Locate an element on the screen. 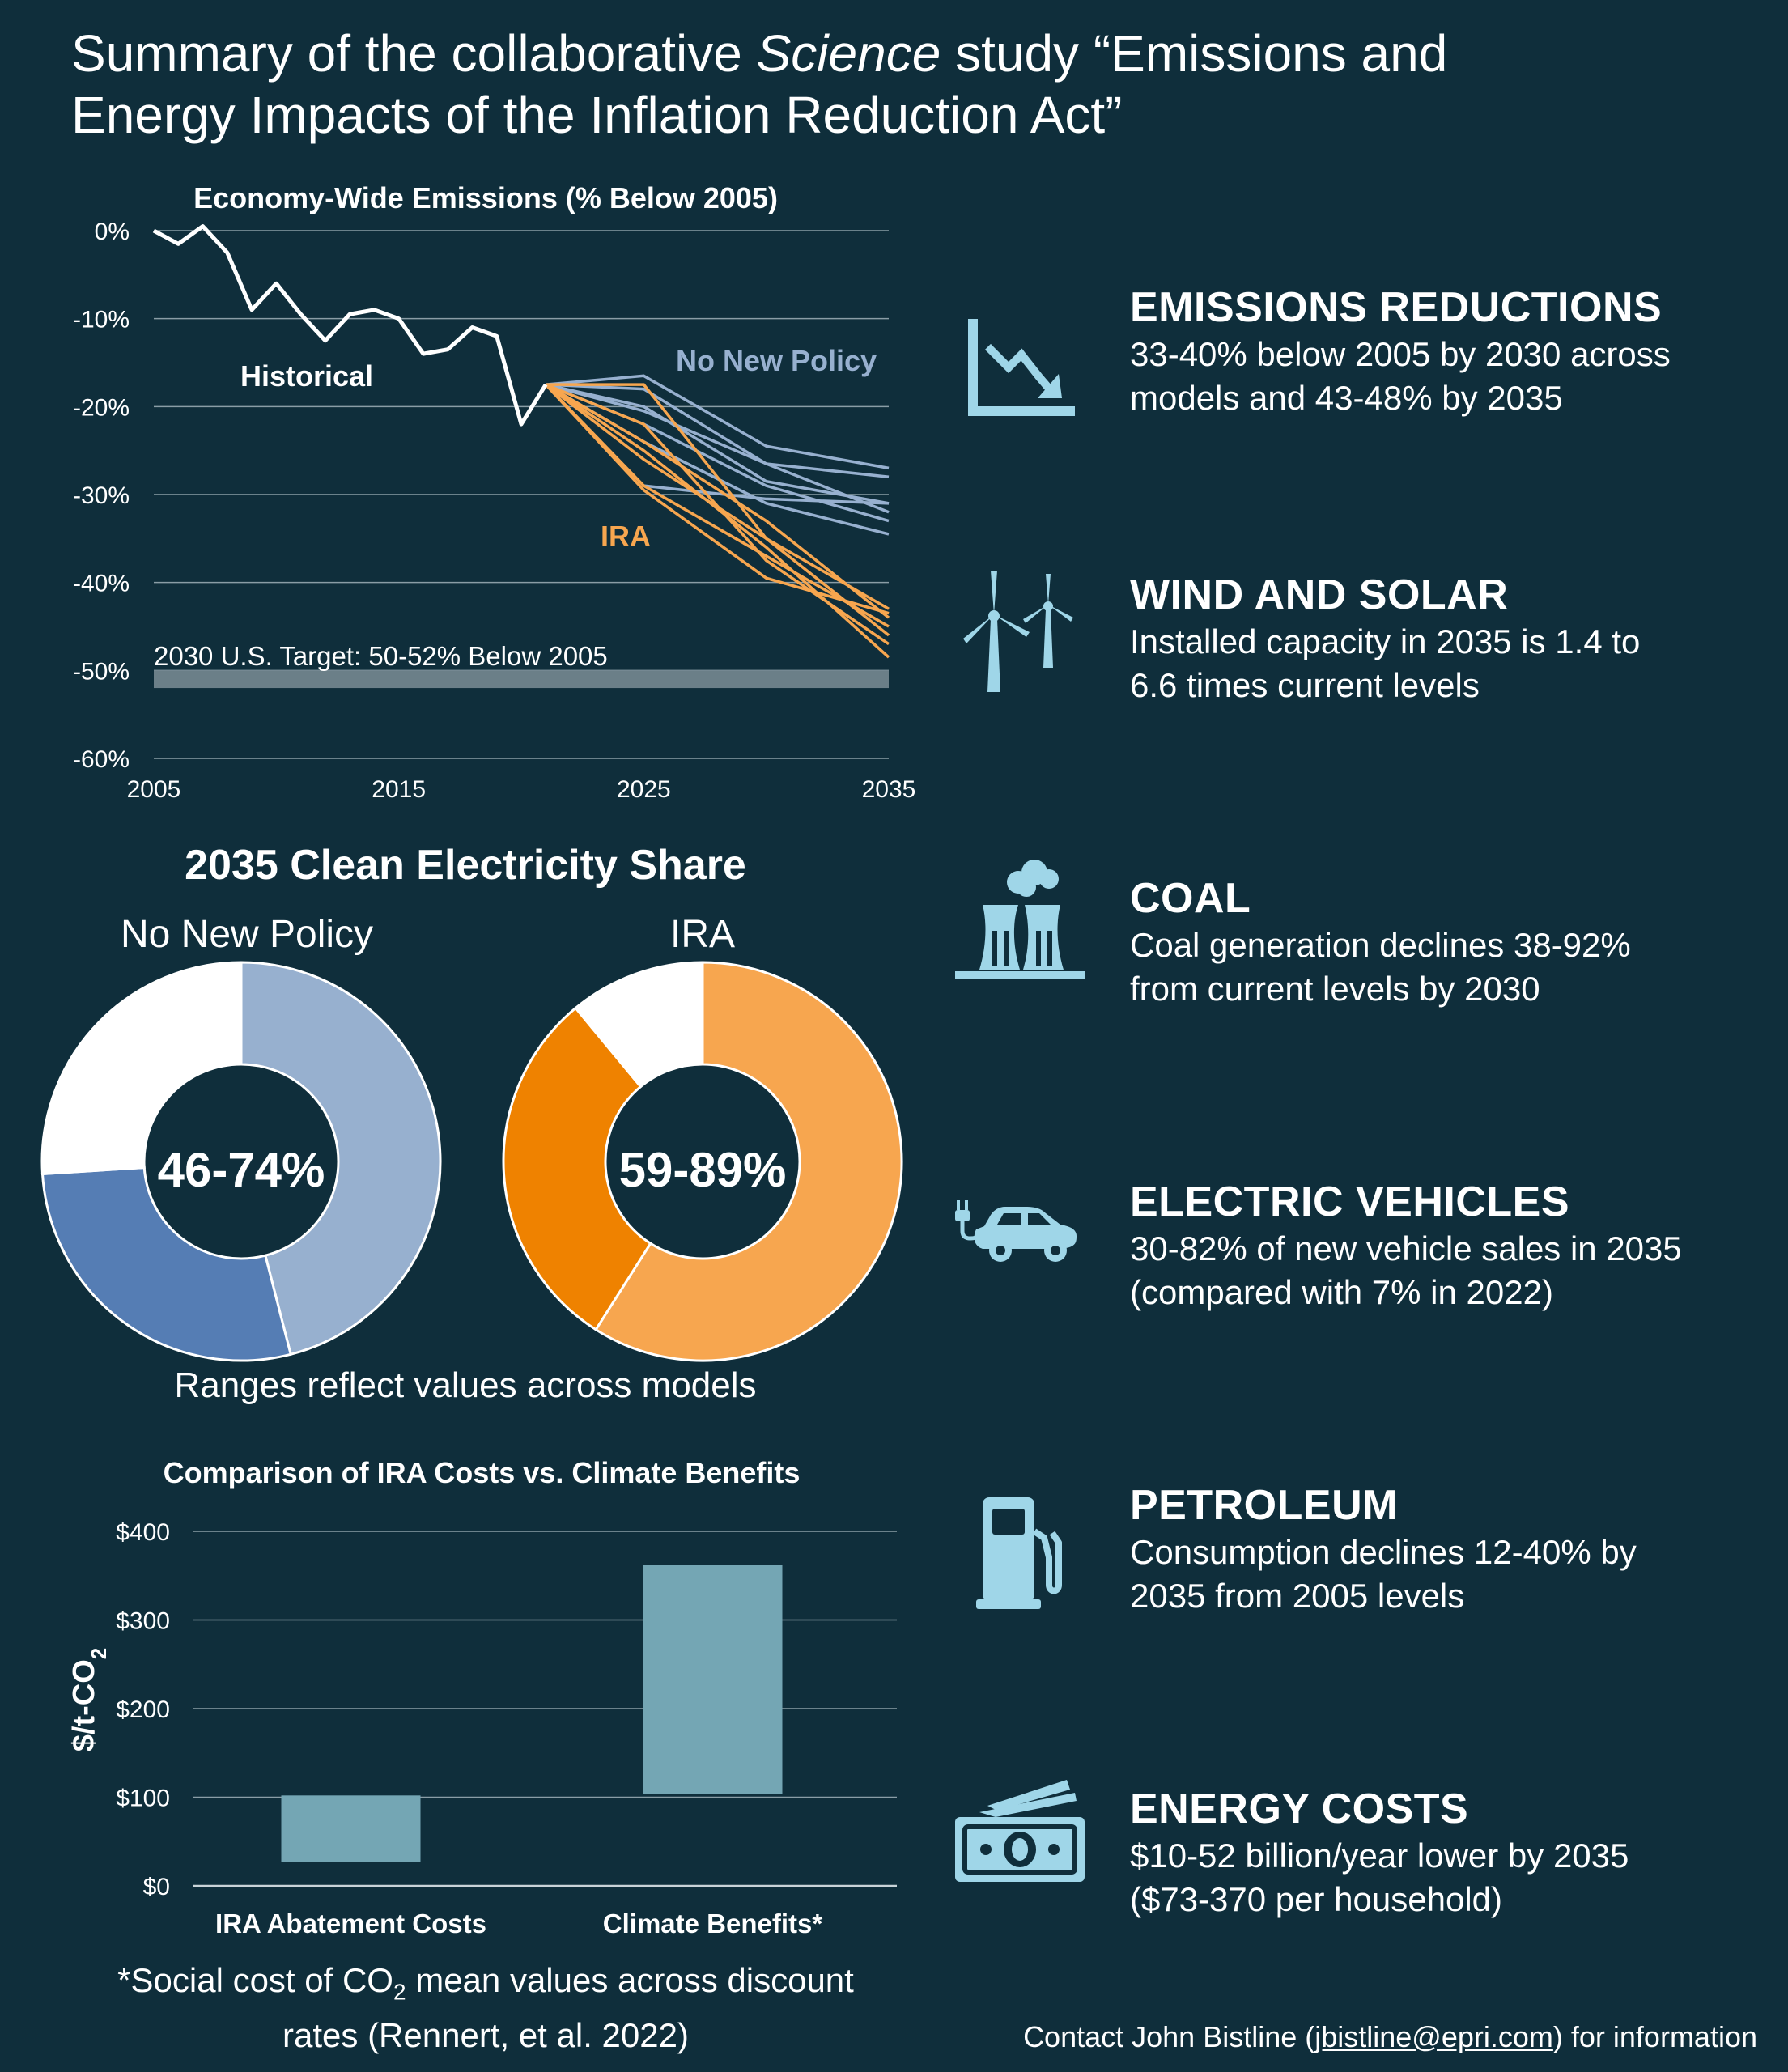 This screenshot has width=1788, height=2072. y-tick-label: 0% is located at coordinates (112, 232).